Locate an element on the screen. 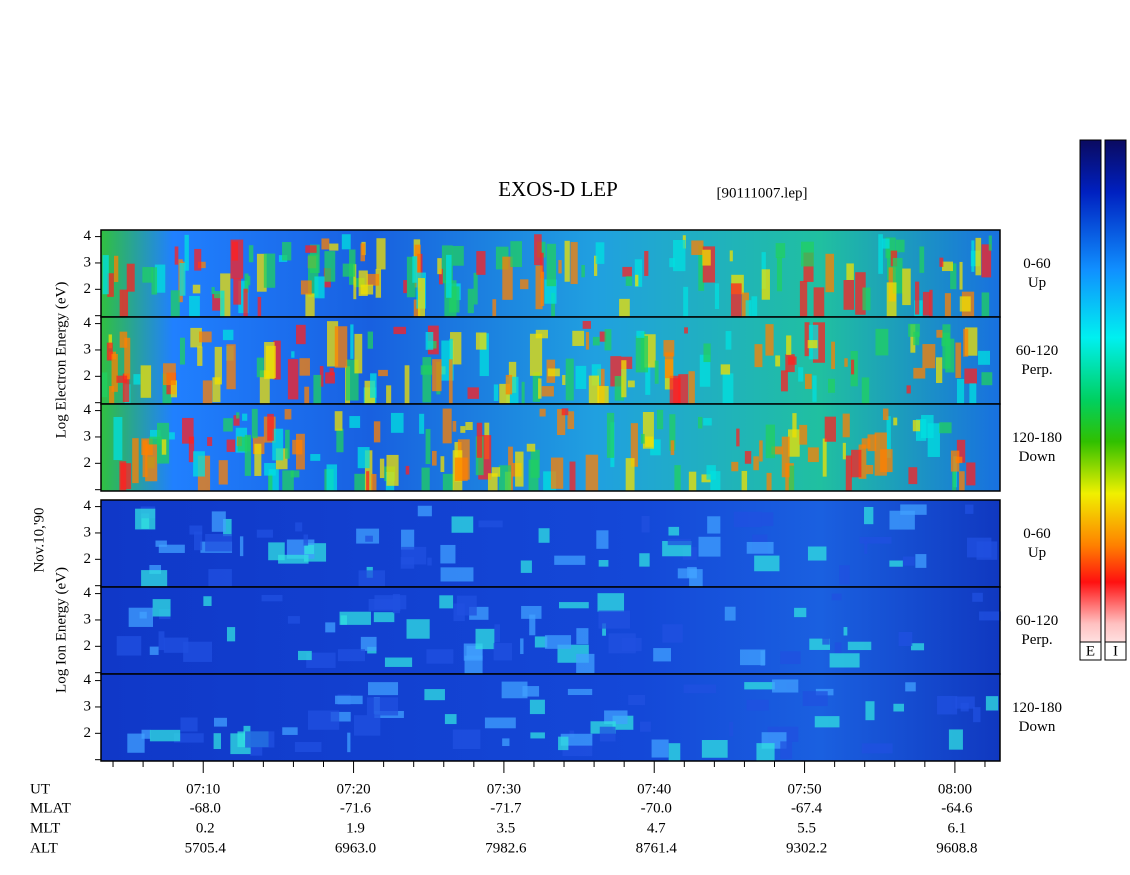  colorbar-label: E is located at coordinates (1090, 651).